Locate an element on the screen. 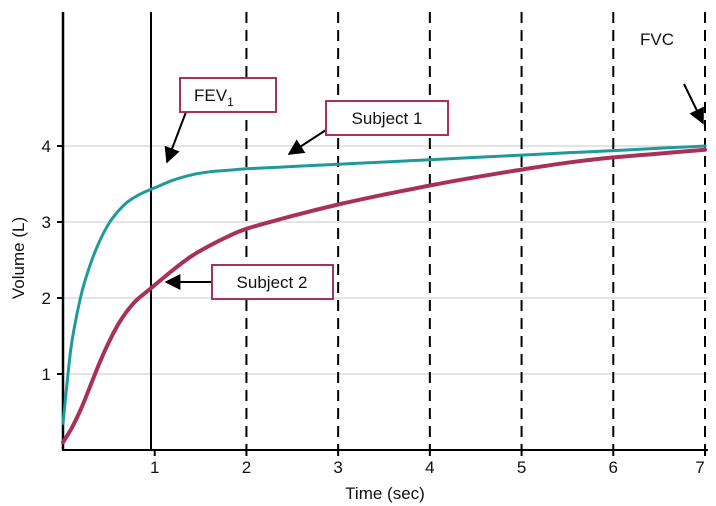  subject-1-annotation: Subject 1 is located at coordinates (368, 127).